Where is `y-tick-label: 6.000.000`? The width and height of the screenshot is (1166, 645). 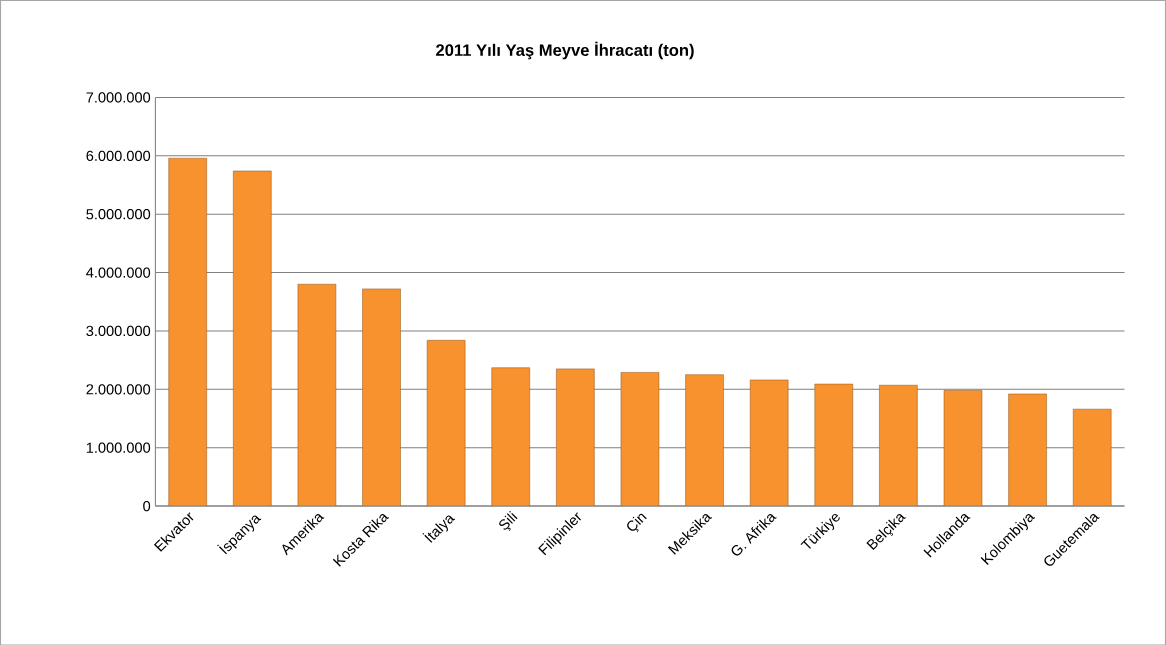
y-tick-label: 6.000.000 is located at coordinates (118, 155).